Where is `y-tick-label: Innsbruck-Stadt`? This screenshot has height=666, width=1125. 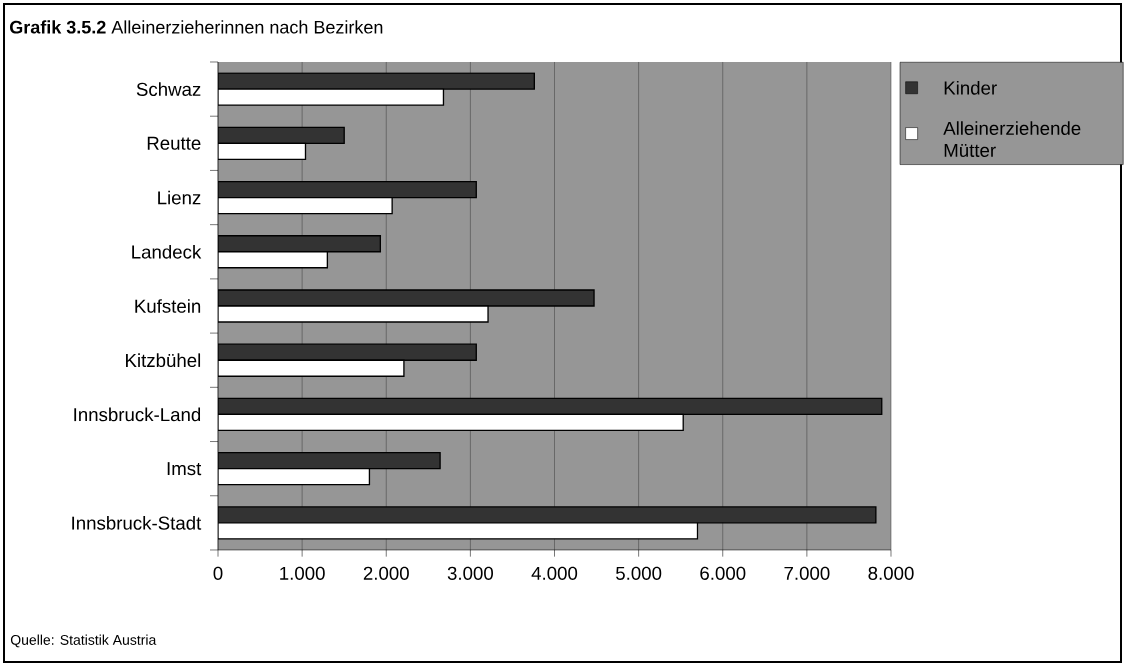
y-tick-label: Innsbruck-Stadt is located at coordinates (137, 523).